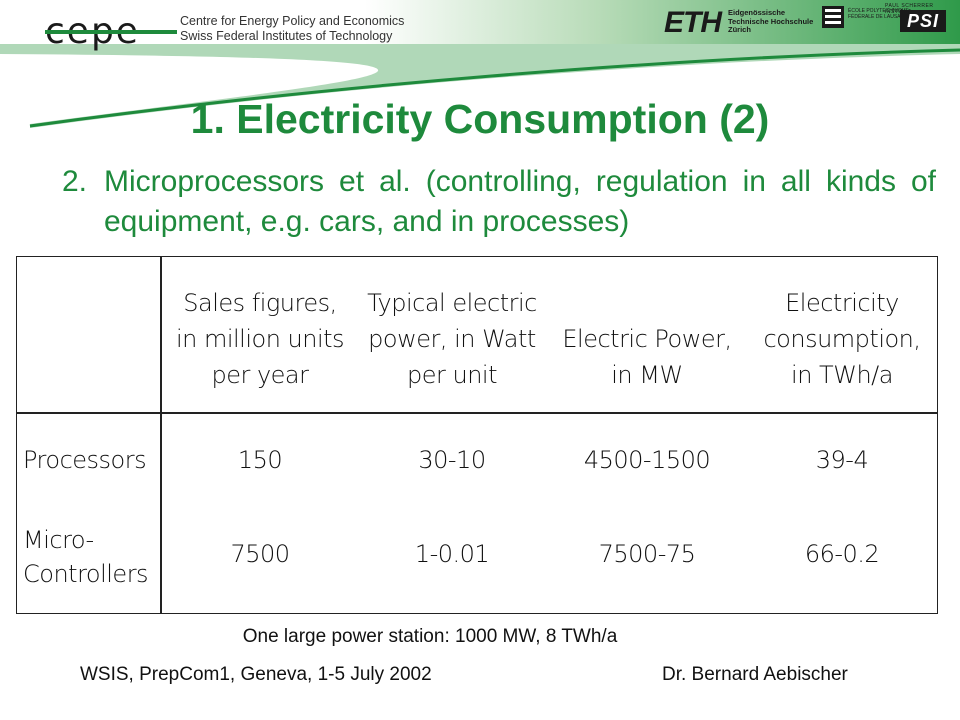 This screenshot has width=960, height=720. Describe the element at coordinates (75, 181) in the screenshot. I see `list-number: 2.` at that location.